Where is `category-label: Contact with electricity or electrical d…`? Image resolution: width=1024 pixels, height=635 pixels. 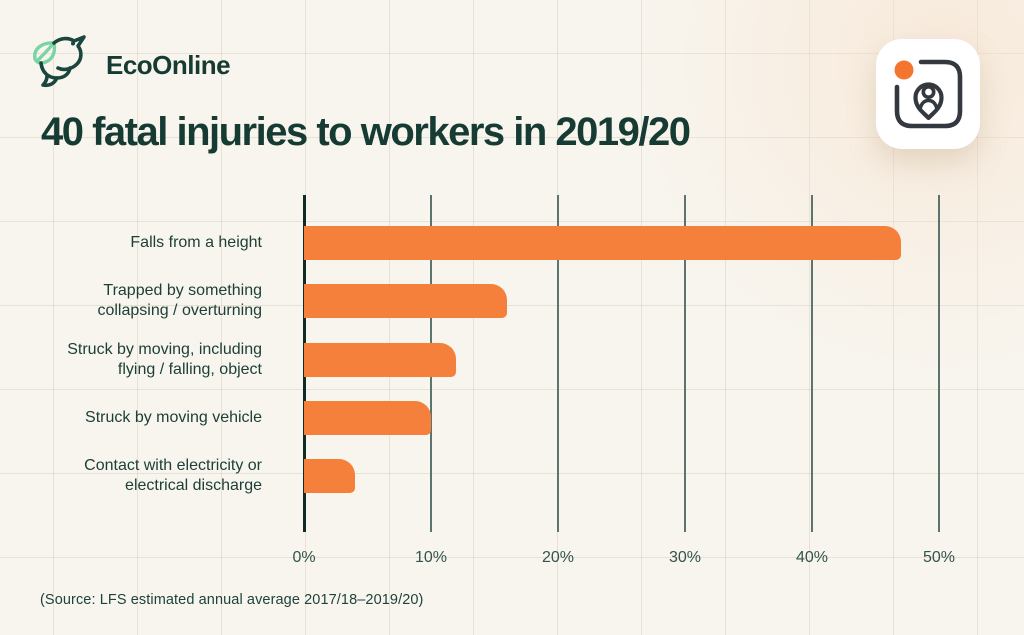 category-label: Contact with electricity or electrical d… is located at coordinates (173, 476).